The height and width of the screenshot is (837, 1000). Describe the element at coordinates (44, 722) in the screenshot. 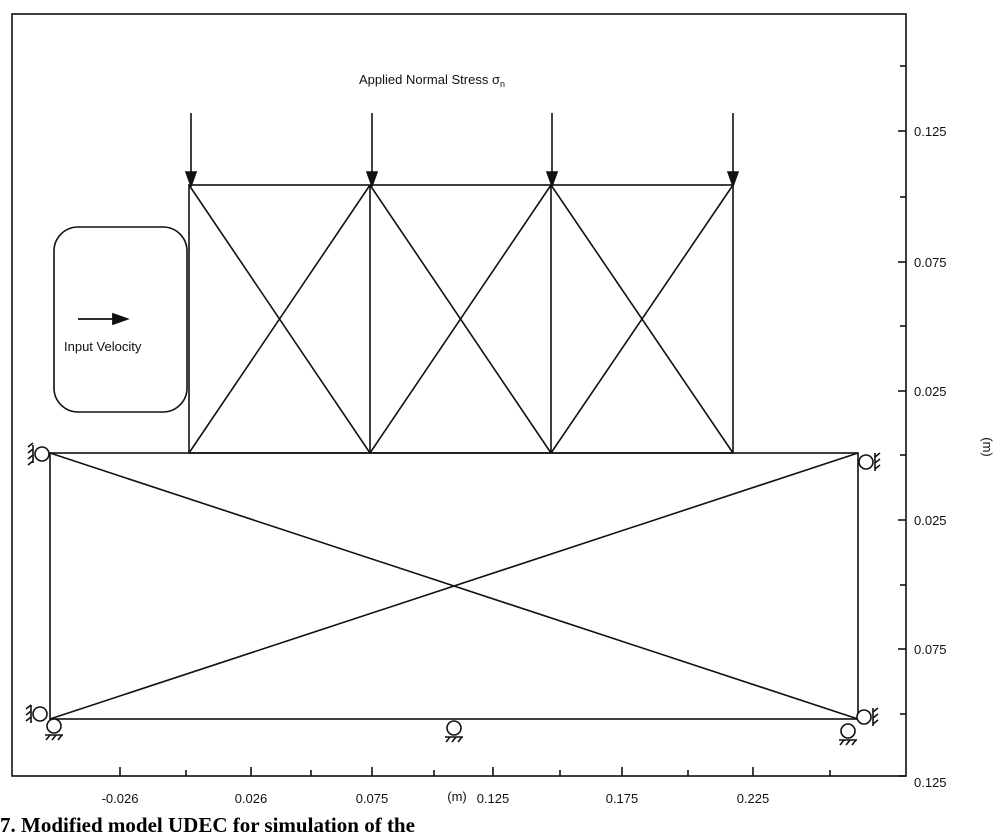

I see `pin-support-bottom-left` at that location.